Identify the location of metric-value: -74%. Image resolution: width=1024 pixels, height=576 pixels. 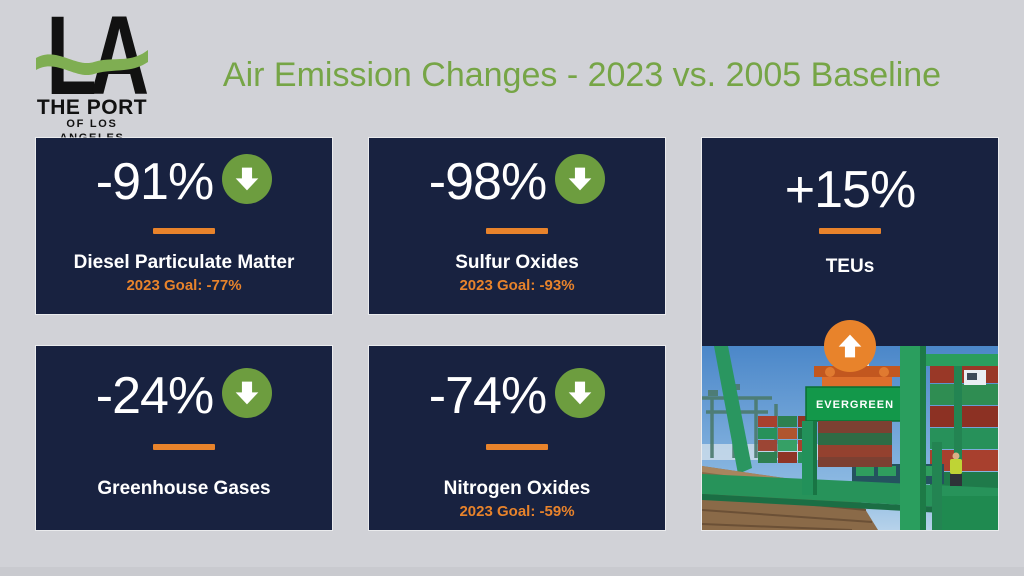
(487, 396).